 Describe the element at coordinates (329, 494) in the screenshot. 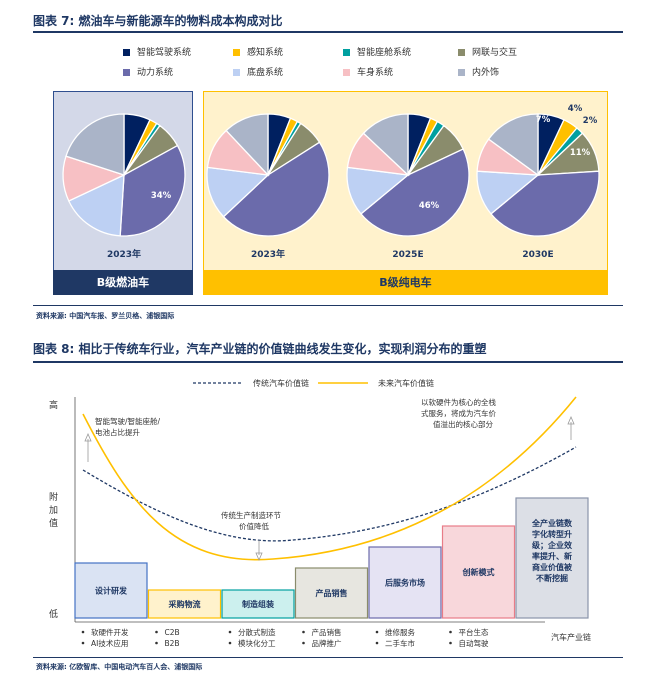

I see `traditional-value-chain-curve` at that location.